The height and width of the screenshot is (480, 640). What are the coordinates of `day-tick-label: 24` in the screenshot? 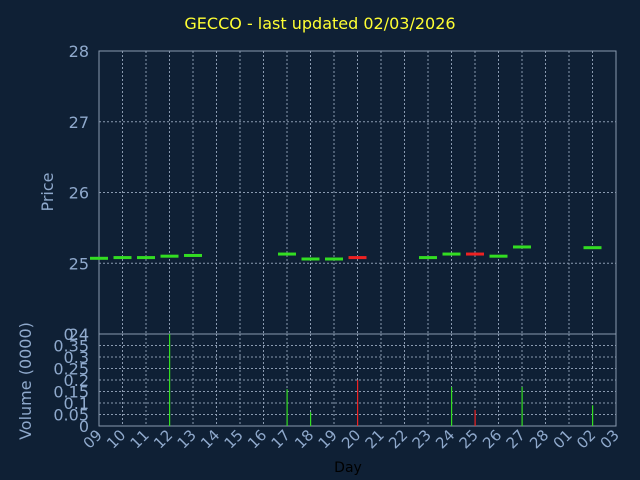 It's located at (445, 439).